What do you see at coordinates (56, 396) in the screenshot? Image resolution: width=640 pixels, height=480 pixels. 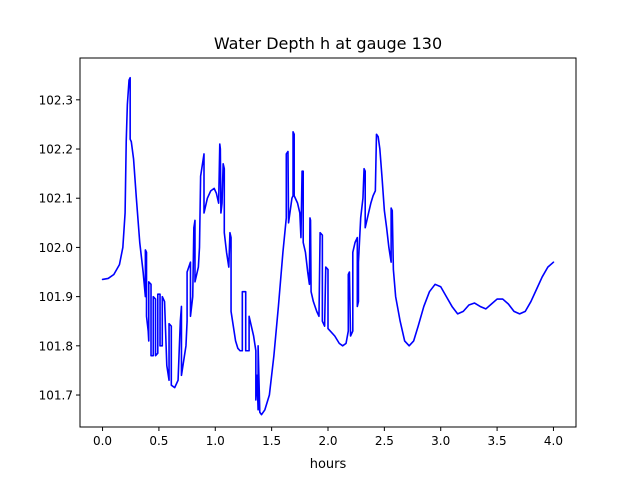 I see `y-tick-label: 101.7` at bounding box center [56, 396].